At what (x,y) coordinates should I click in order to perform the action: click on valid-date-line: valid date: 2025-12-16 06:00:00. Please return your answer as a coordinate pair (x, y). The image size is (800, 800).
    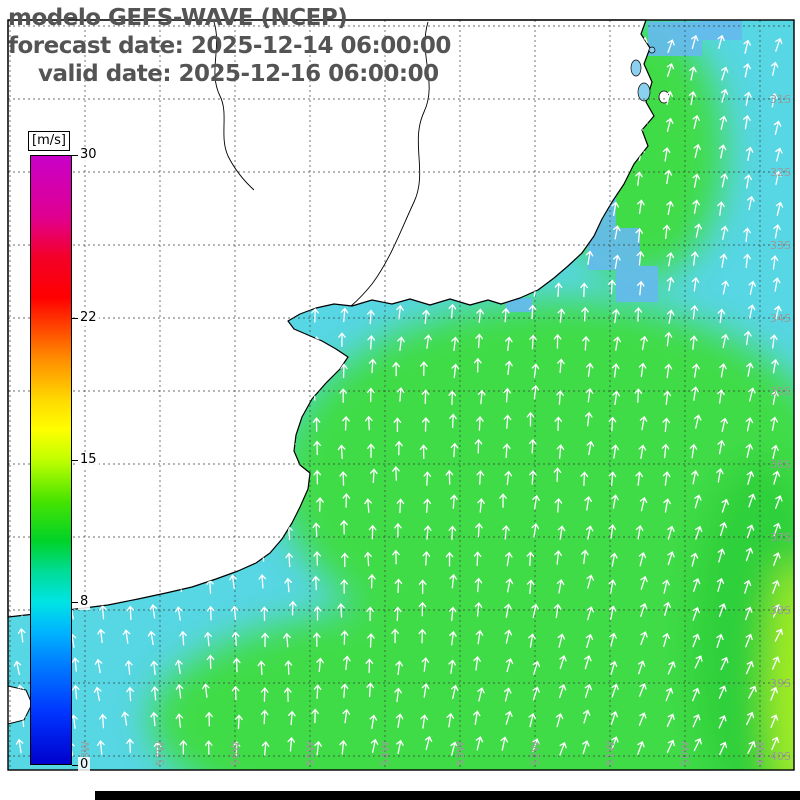
    Looking at the image, I should click on (238, 74).